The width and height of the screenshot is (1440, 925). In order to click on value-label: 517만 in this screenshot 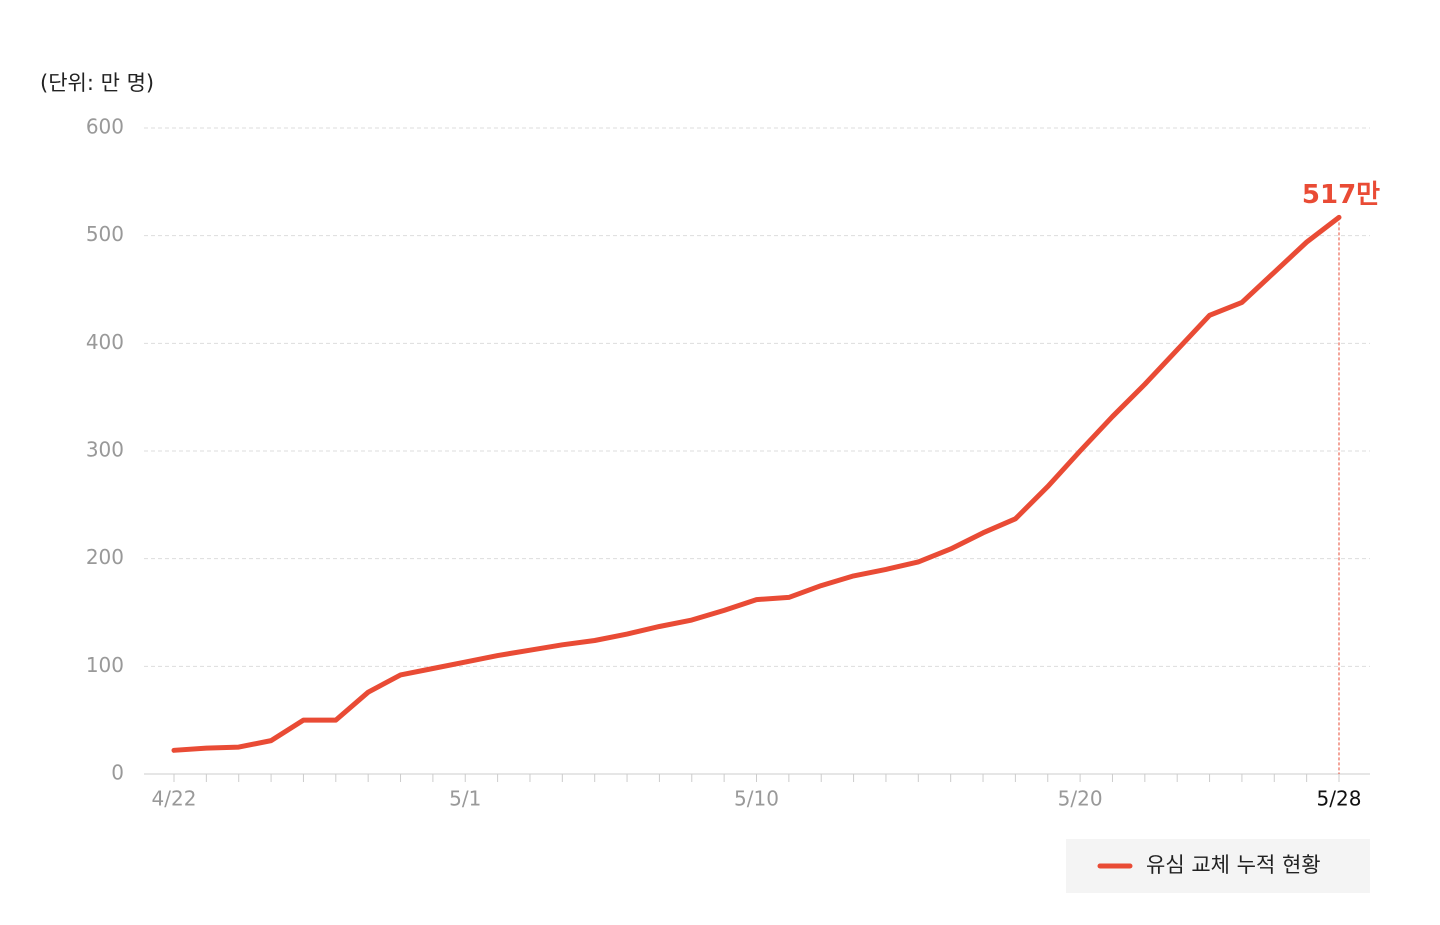, I will do `click(1341, 195)`.